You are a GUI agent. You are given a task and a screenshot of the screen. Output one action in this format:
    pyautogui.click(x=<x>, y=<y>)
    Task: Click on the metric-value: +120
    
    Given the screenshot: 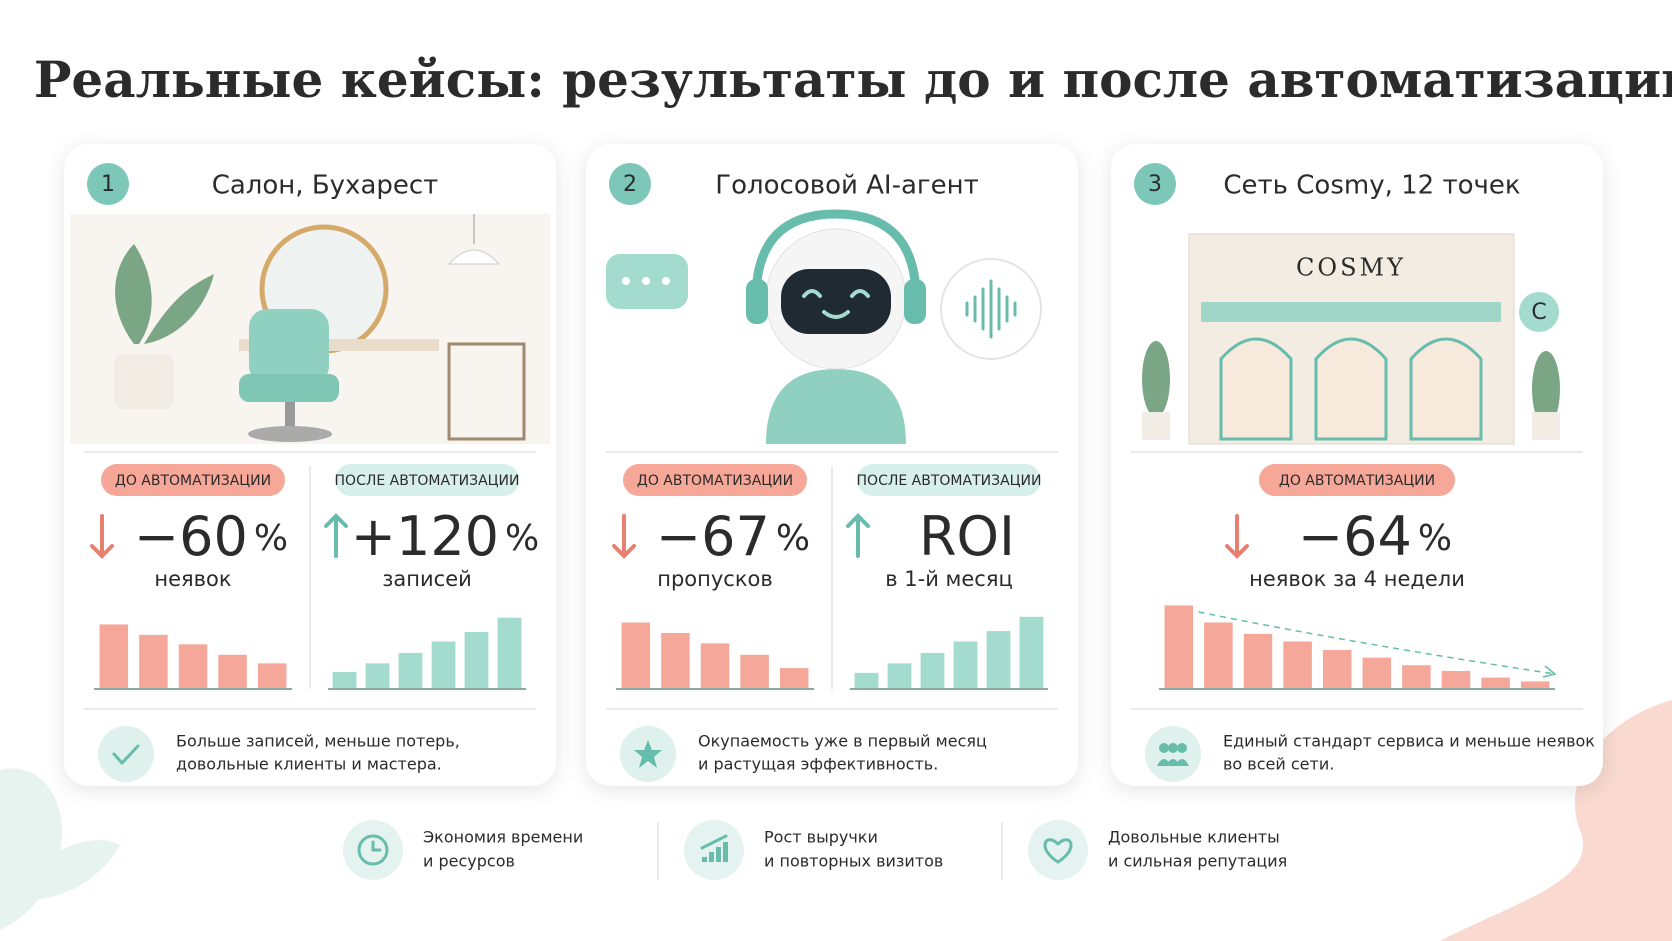 What is the action you would take?
    pyautogui.click(x=425, y=536)
    